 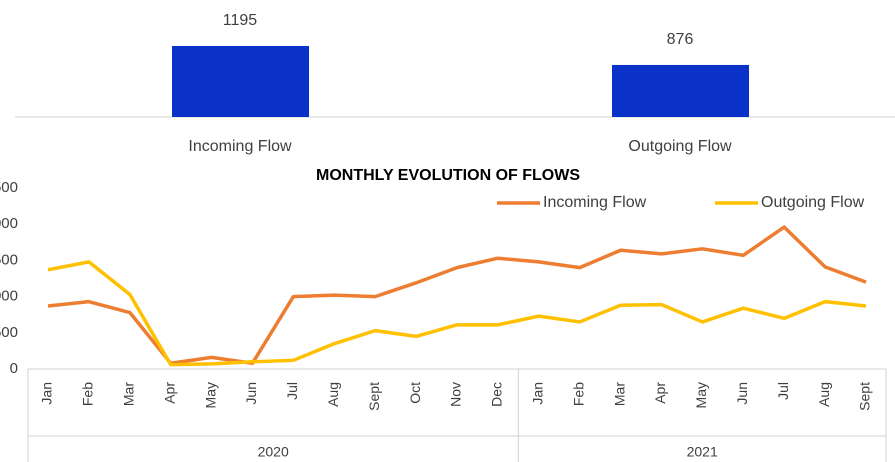 What do you see at coordinates (9, 223) in the screenshot?
I see `y-tick-label: 2000` at bounding box center [9, 223].